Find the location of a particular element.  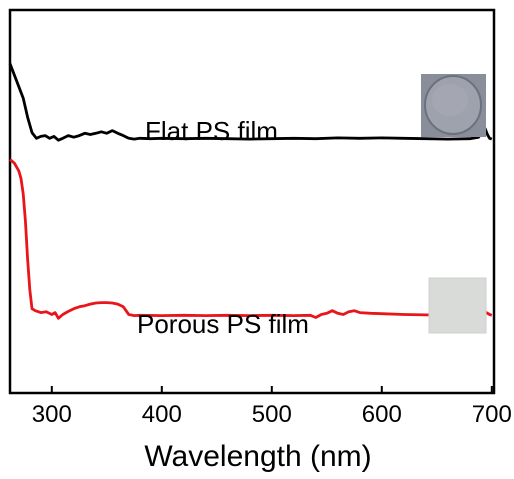

x-tick-label: 700 is located at coordinates (492, 414).